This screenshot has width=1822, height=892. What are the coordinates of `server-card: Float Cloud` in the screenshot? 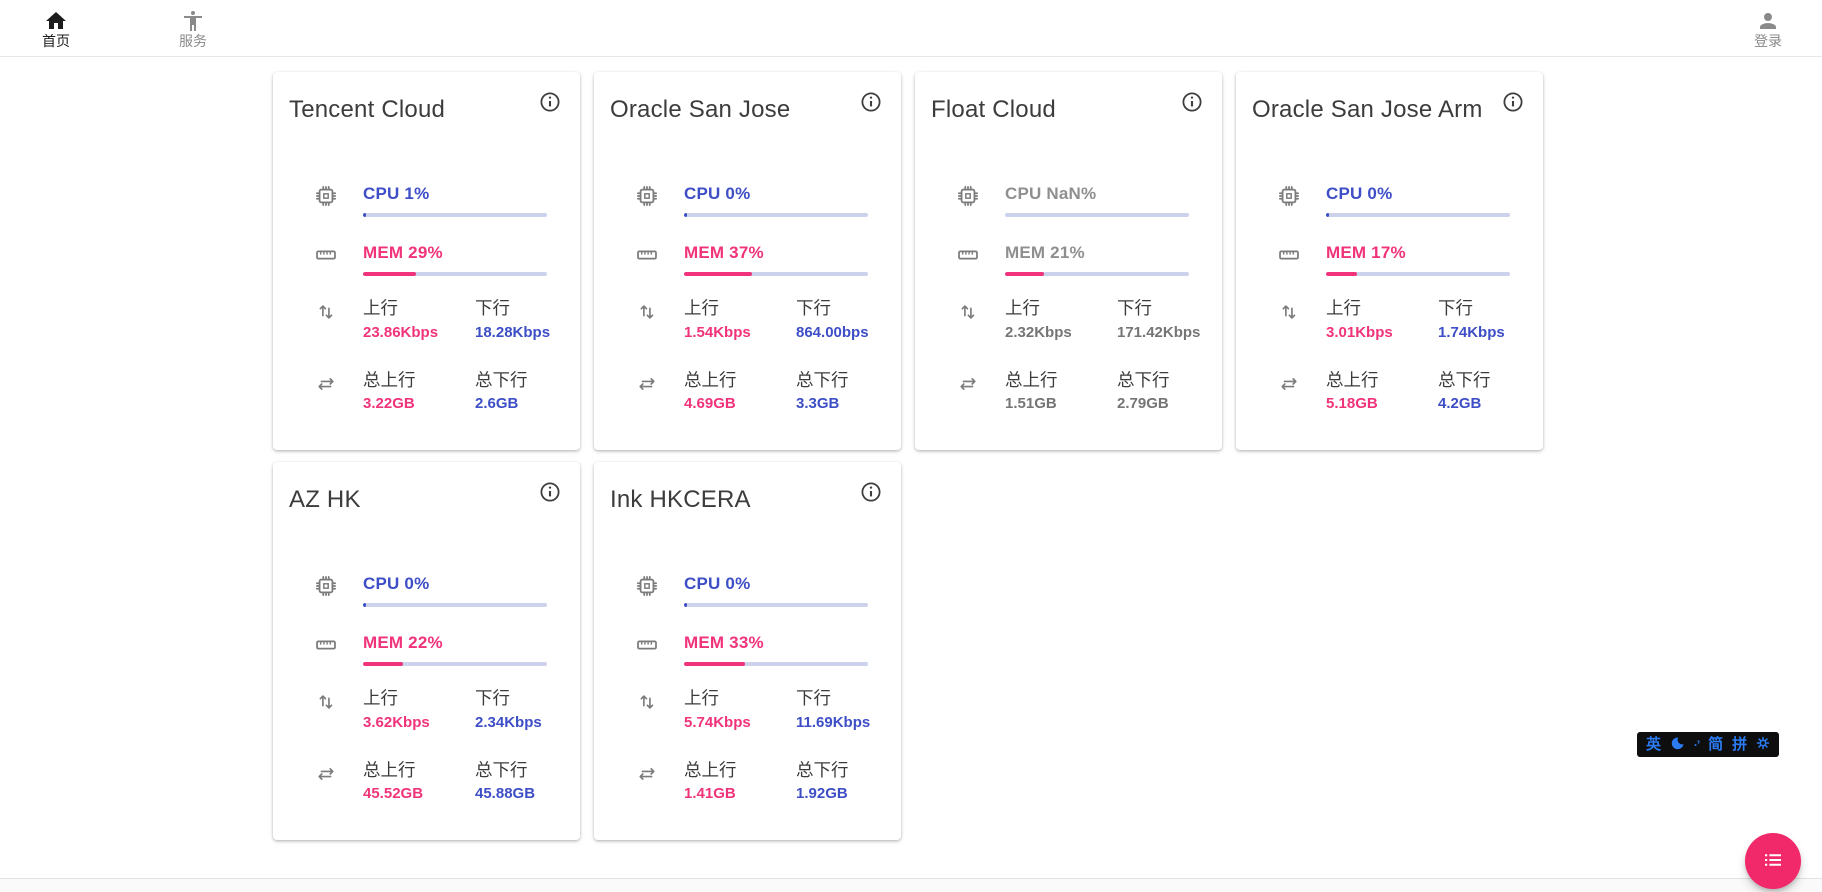 It's located at (1068, 261).